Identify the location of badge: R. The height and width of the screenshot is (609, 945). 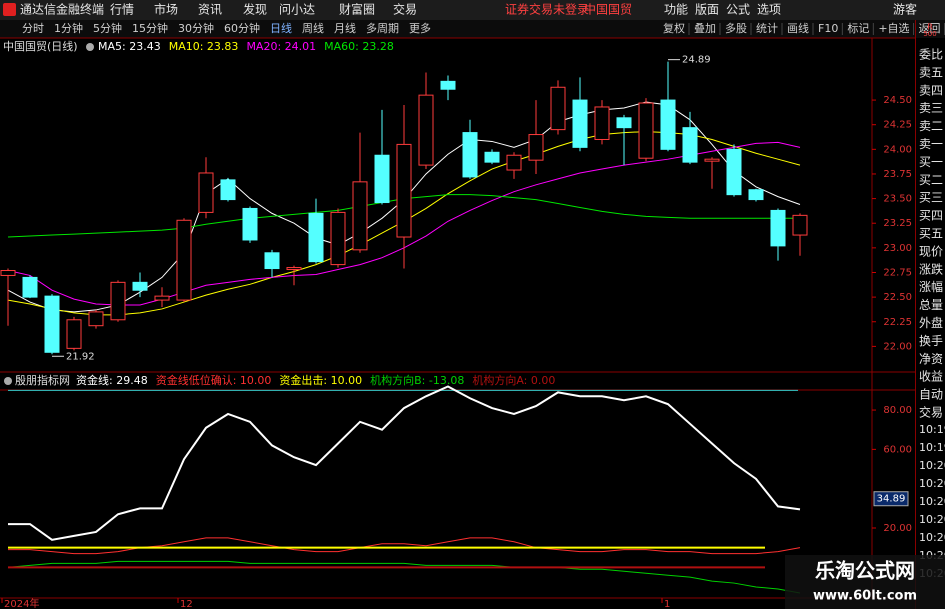
(930, 27).